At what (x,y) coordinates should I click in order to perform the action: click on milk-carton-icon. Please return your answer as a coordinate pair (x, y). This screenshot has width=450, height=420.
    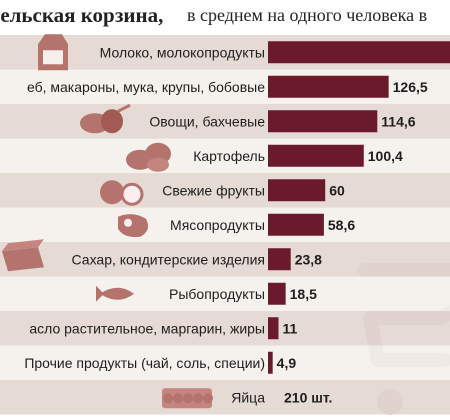
    Looking at the image, I should click on (53, 52).